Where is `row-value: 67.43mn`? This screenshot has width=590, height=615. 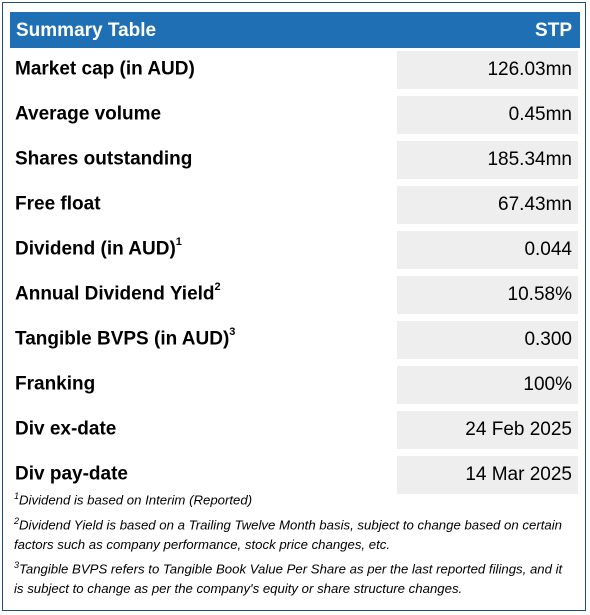
row-value: 67.43mn is located at coordinates (535, 204).